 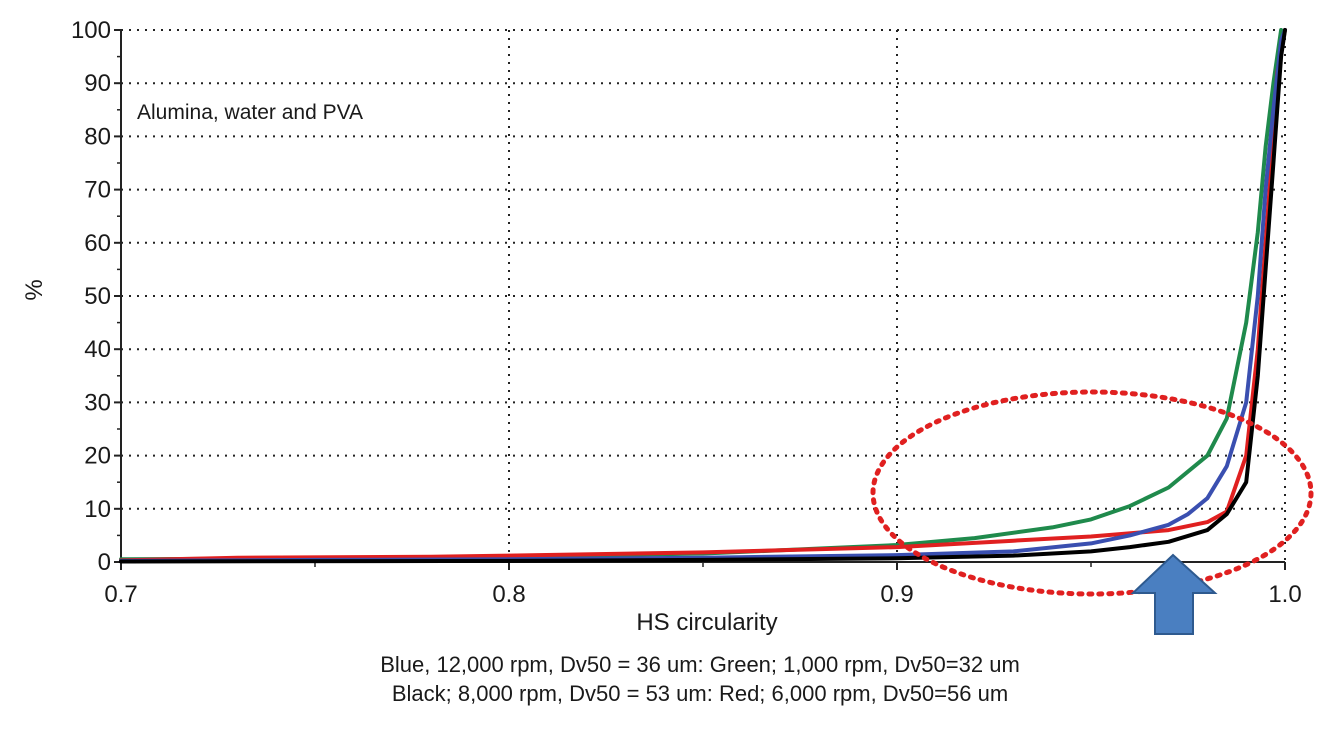 I want to click on up-arrow-icon, so click(x=1174, y=594).